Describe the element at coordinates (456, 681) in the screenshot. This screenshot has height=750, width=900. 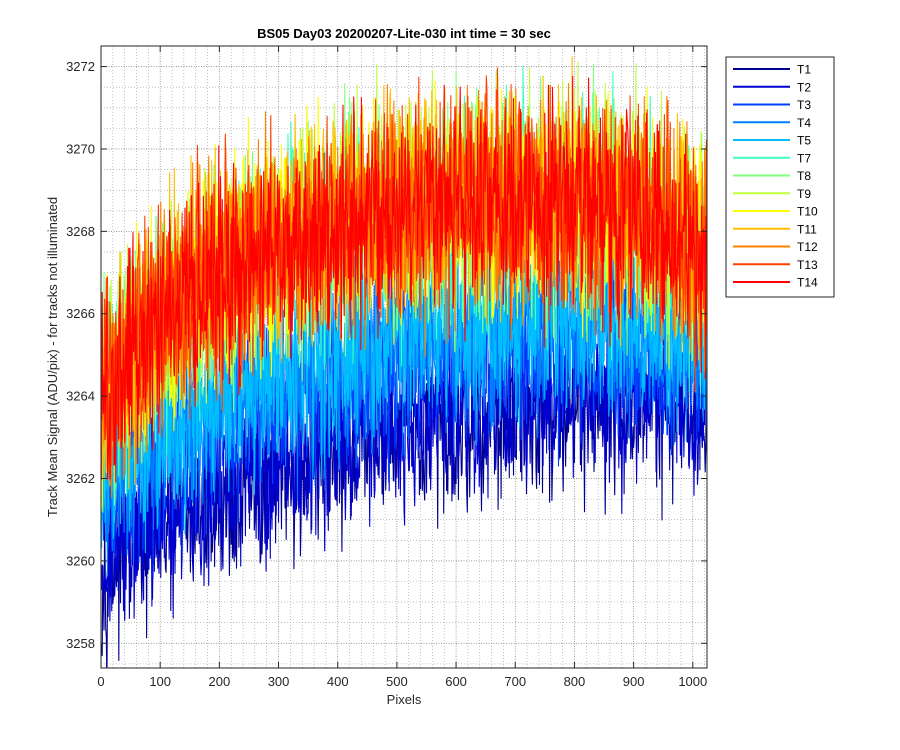
I see `x-tick-label: 600` at that location.